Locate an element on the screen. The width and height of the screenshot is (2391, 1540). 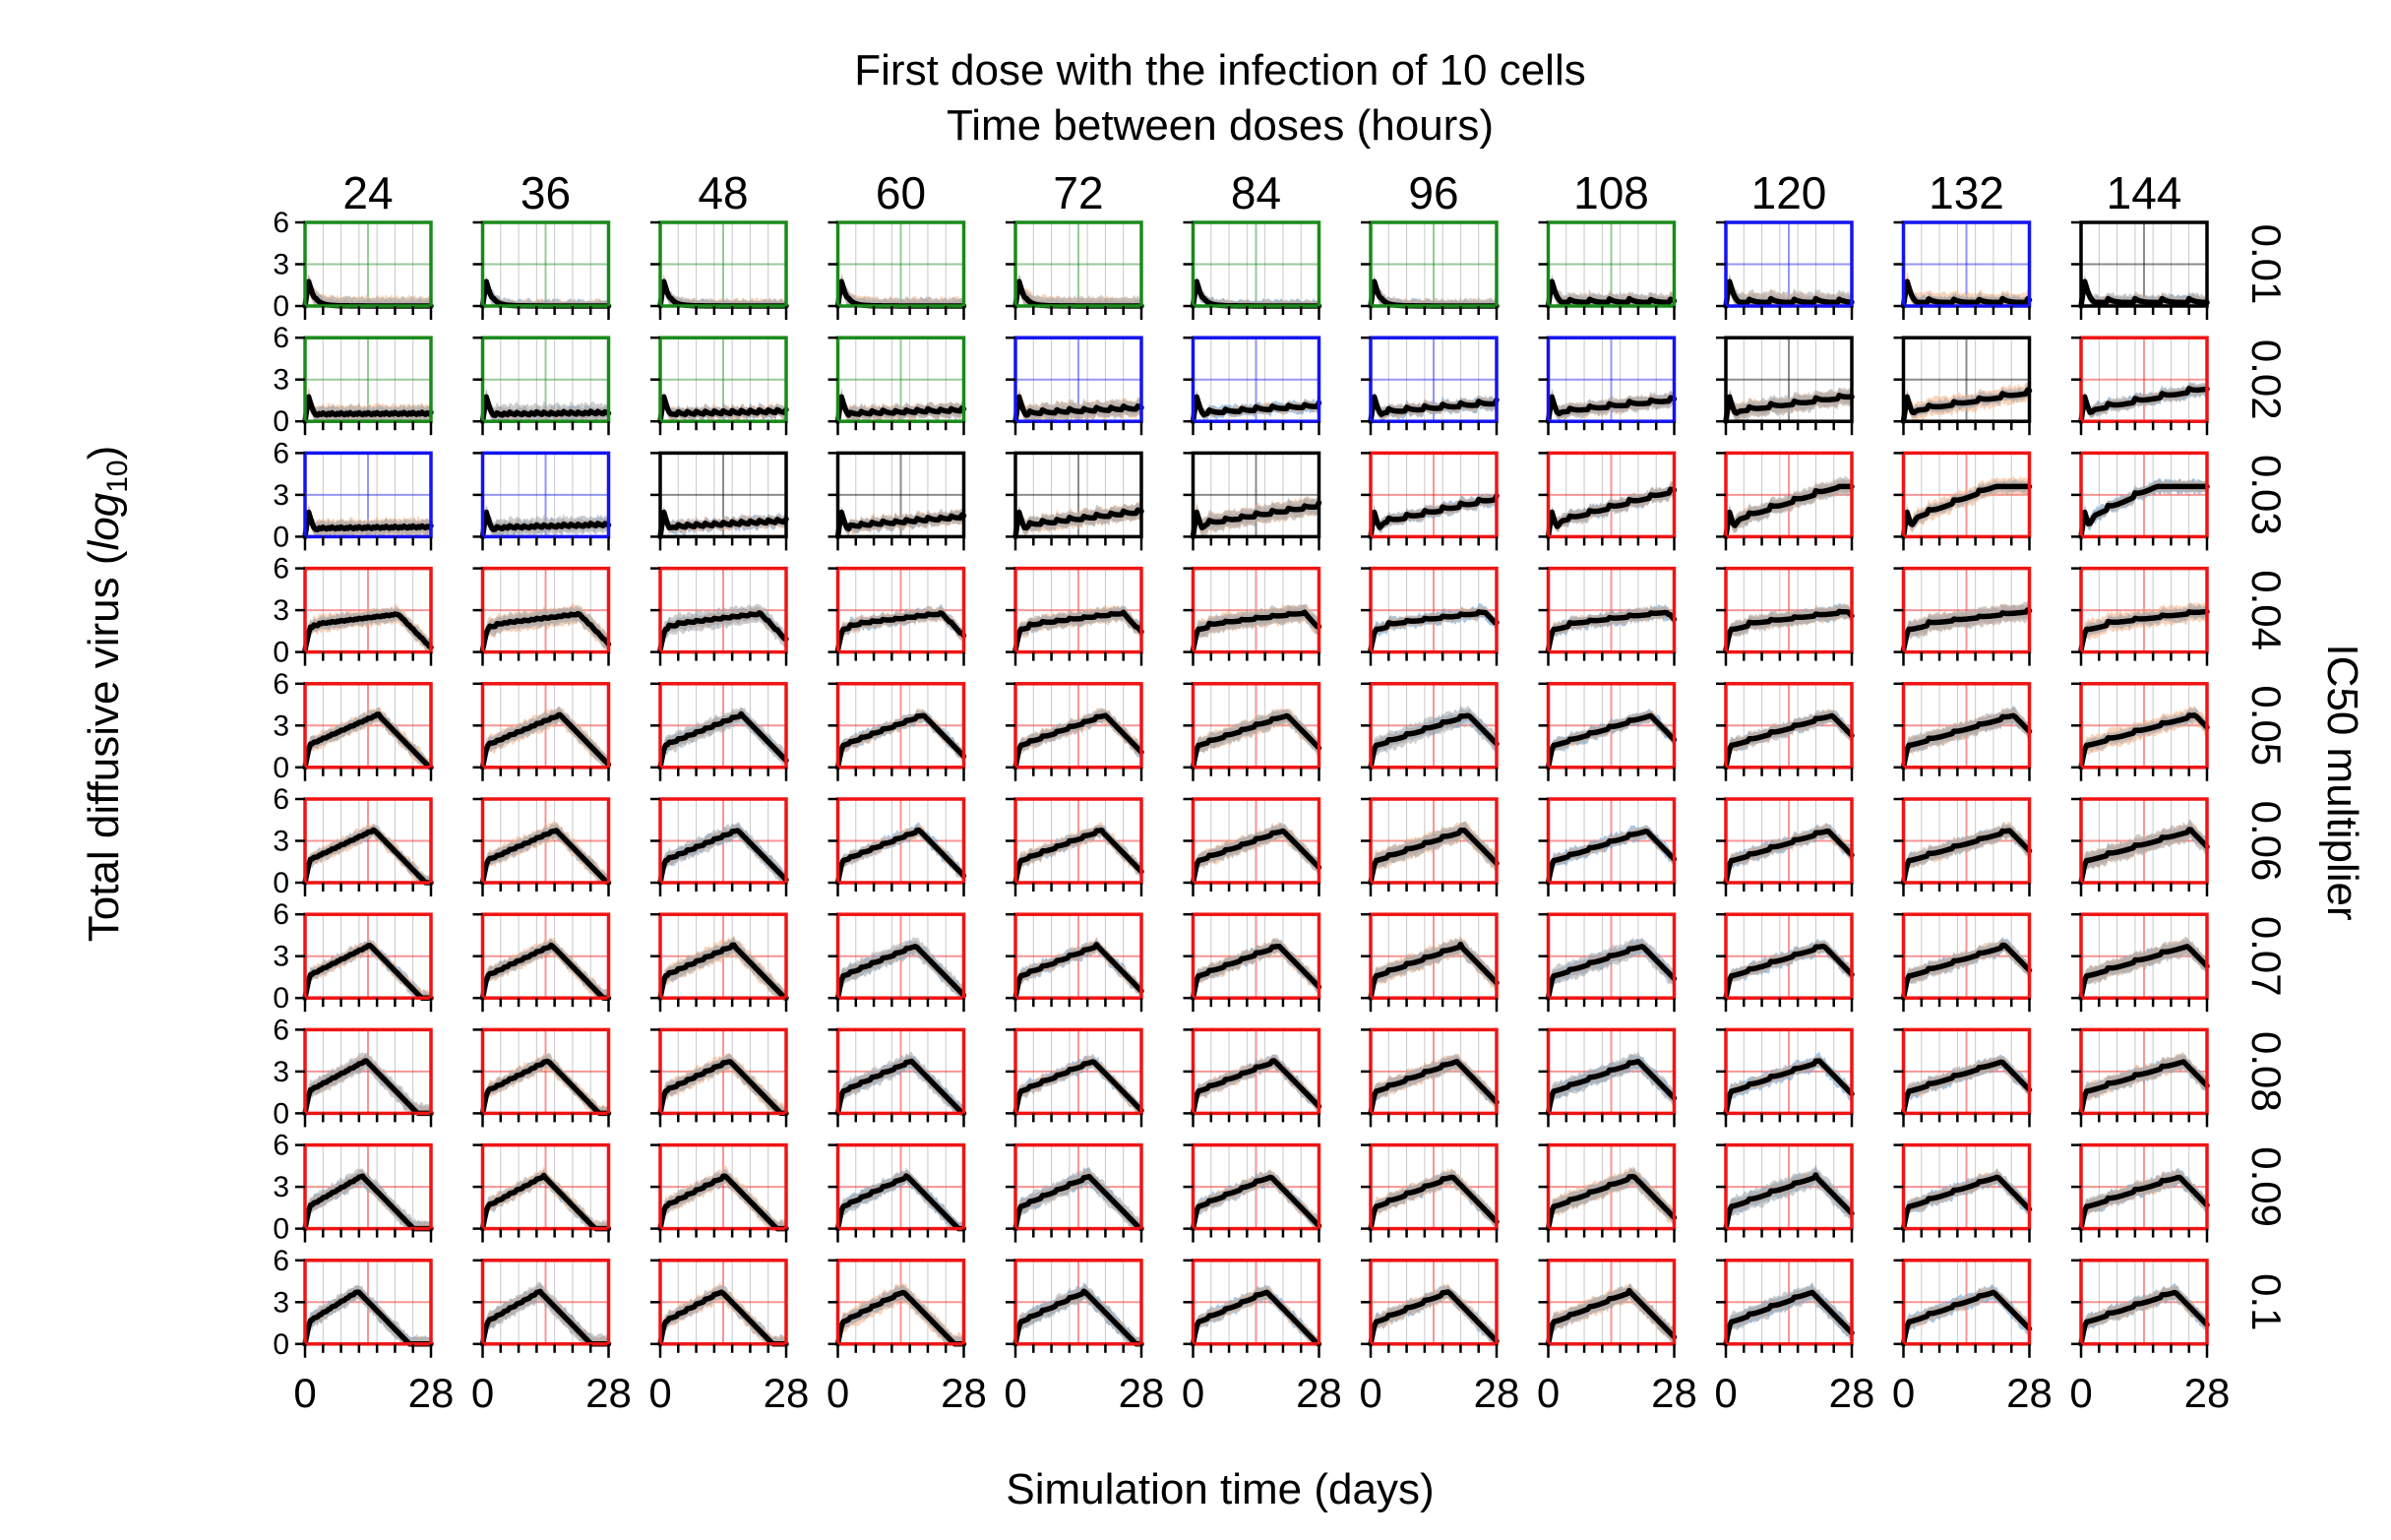
row-label: 0.04 is located at coordinates (2266, 610).